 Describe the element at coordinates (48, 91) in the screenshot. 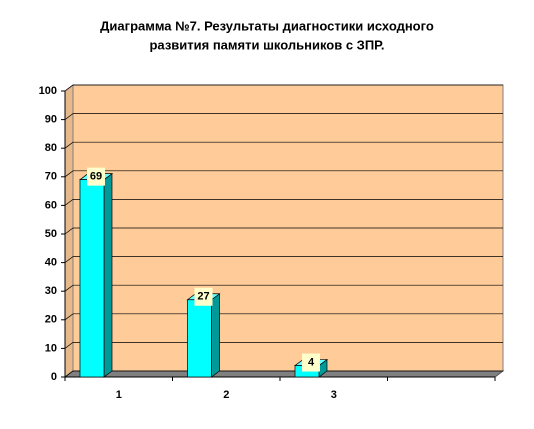

I see `y-tick-label: 100` at that location.